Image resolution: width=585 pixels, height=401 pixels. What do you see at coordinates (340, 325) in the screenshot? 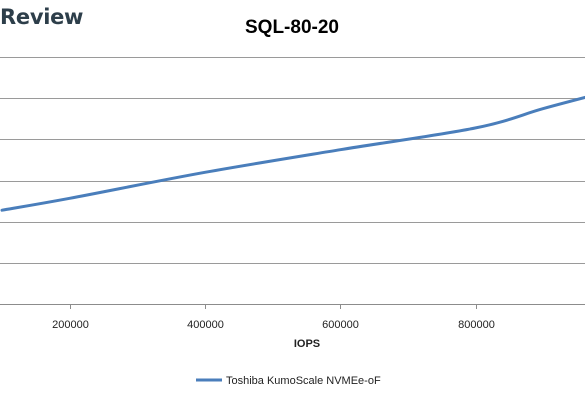
I see `x-tick-label: 600000` at bounding box center [340, 325].